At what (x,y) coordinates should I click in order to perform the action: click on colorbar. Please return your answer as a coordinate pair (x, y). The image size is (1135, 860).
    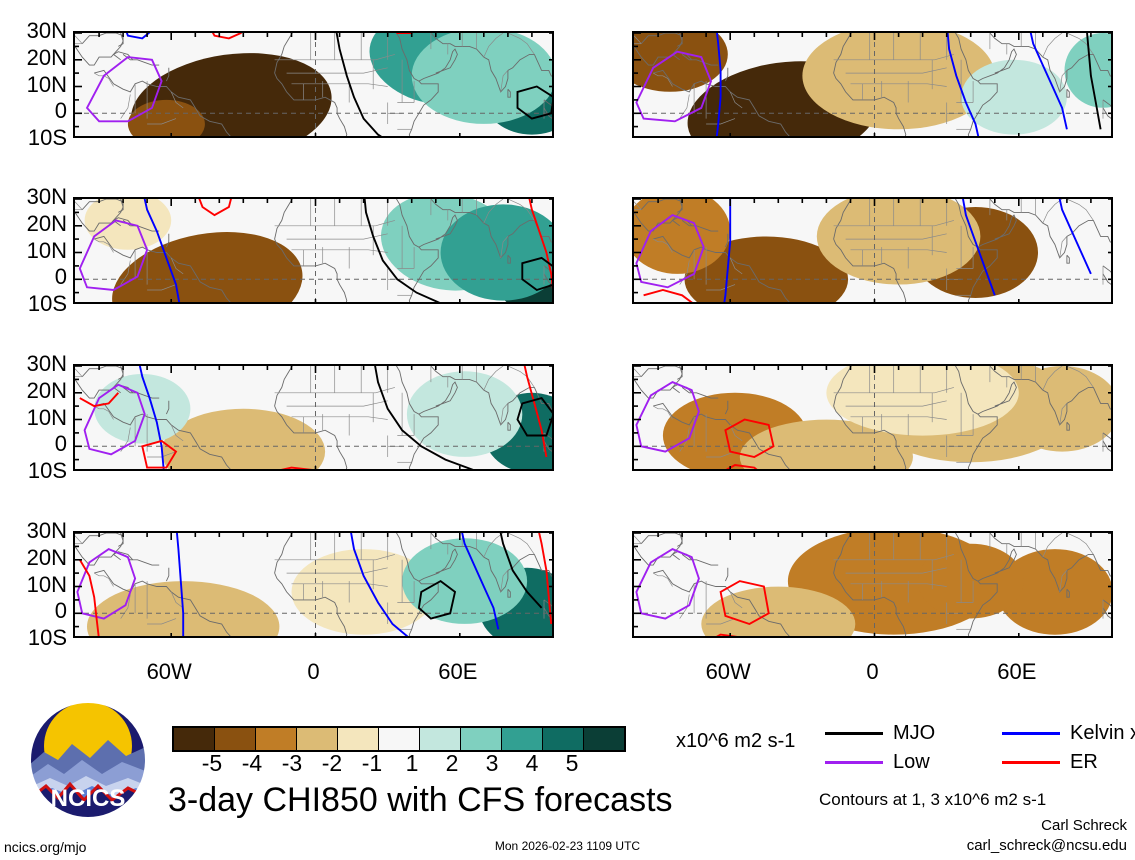
    Looking at the image, I should click on (399, 739).